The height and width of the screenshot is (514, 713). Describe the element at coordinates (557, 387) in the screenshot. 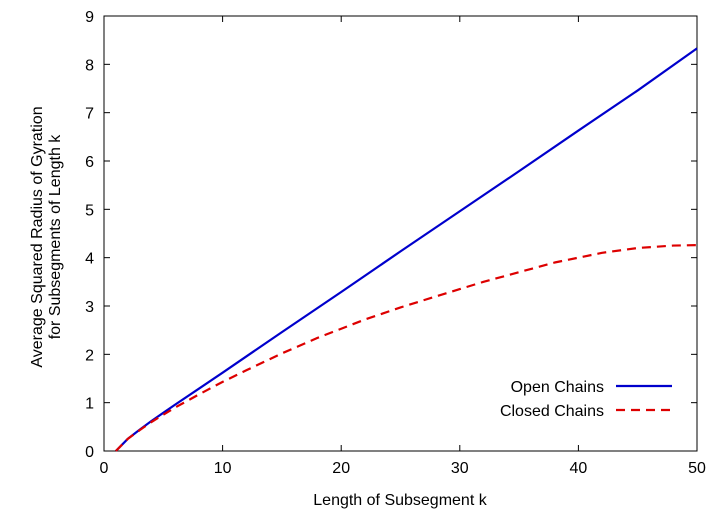

I see `legend-label: Open Chains` at that location.